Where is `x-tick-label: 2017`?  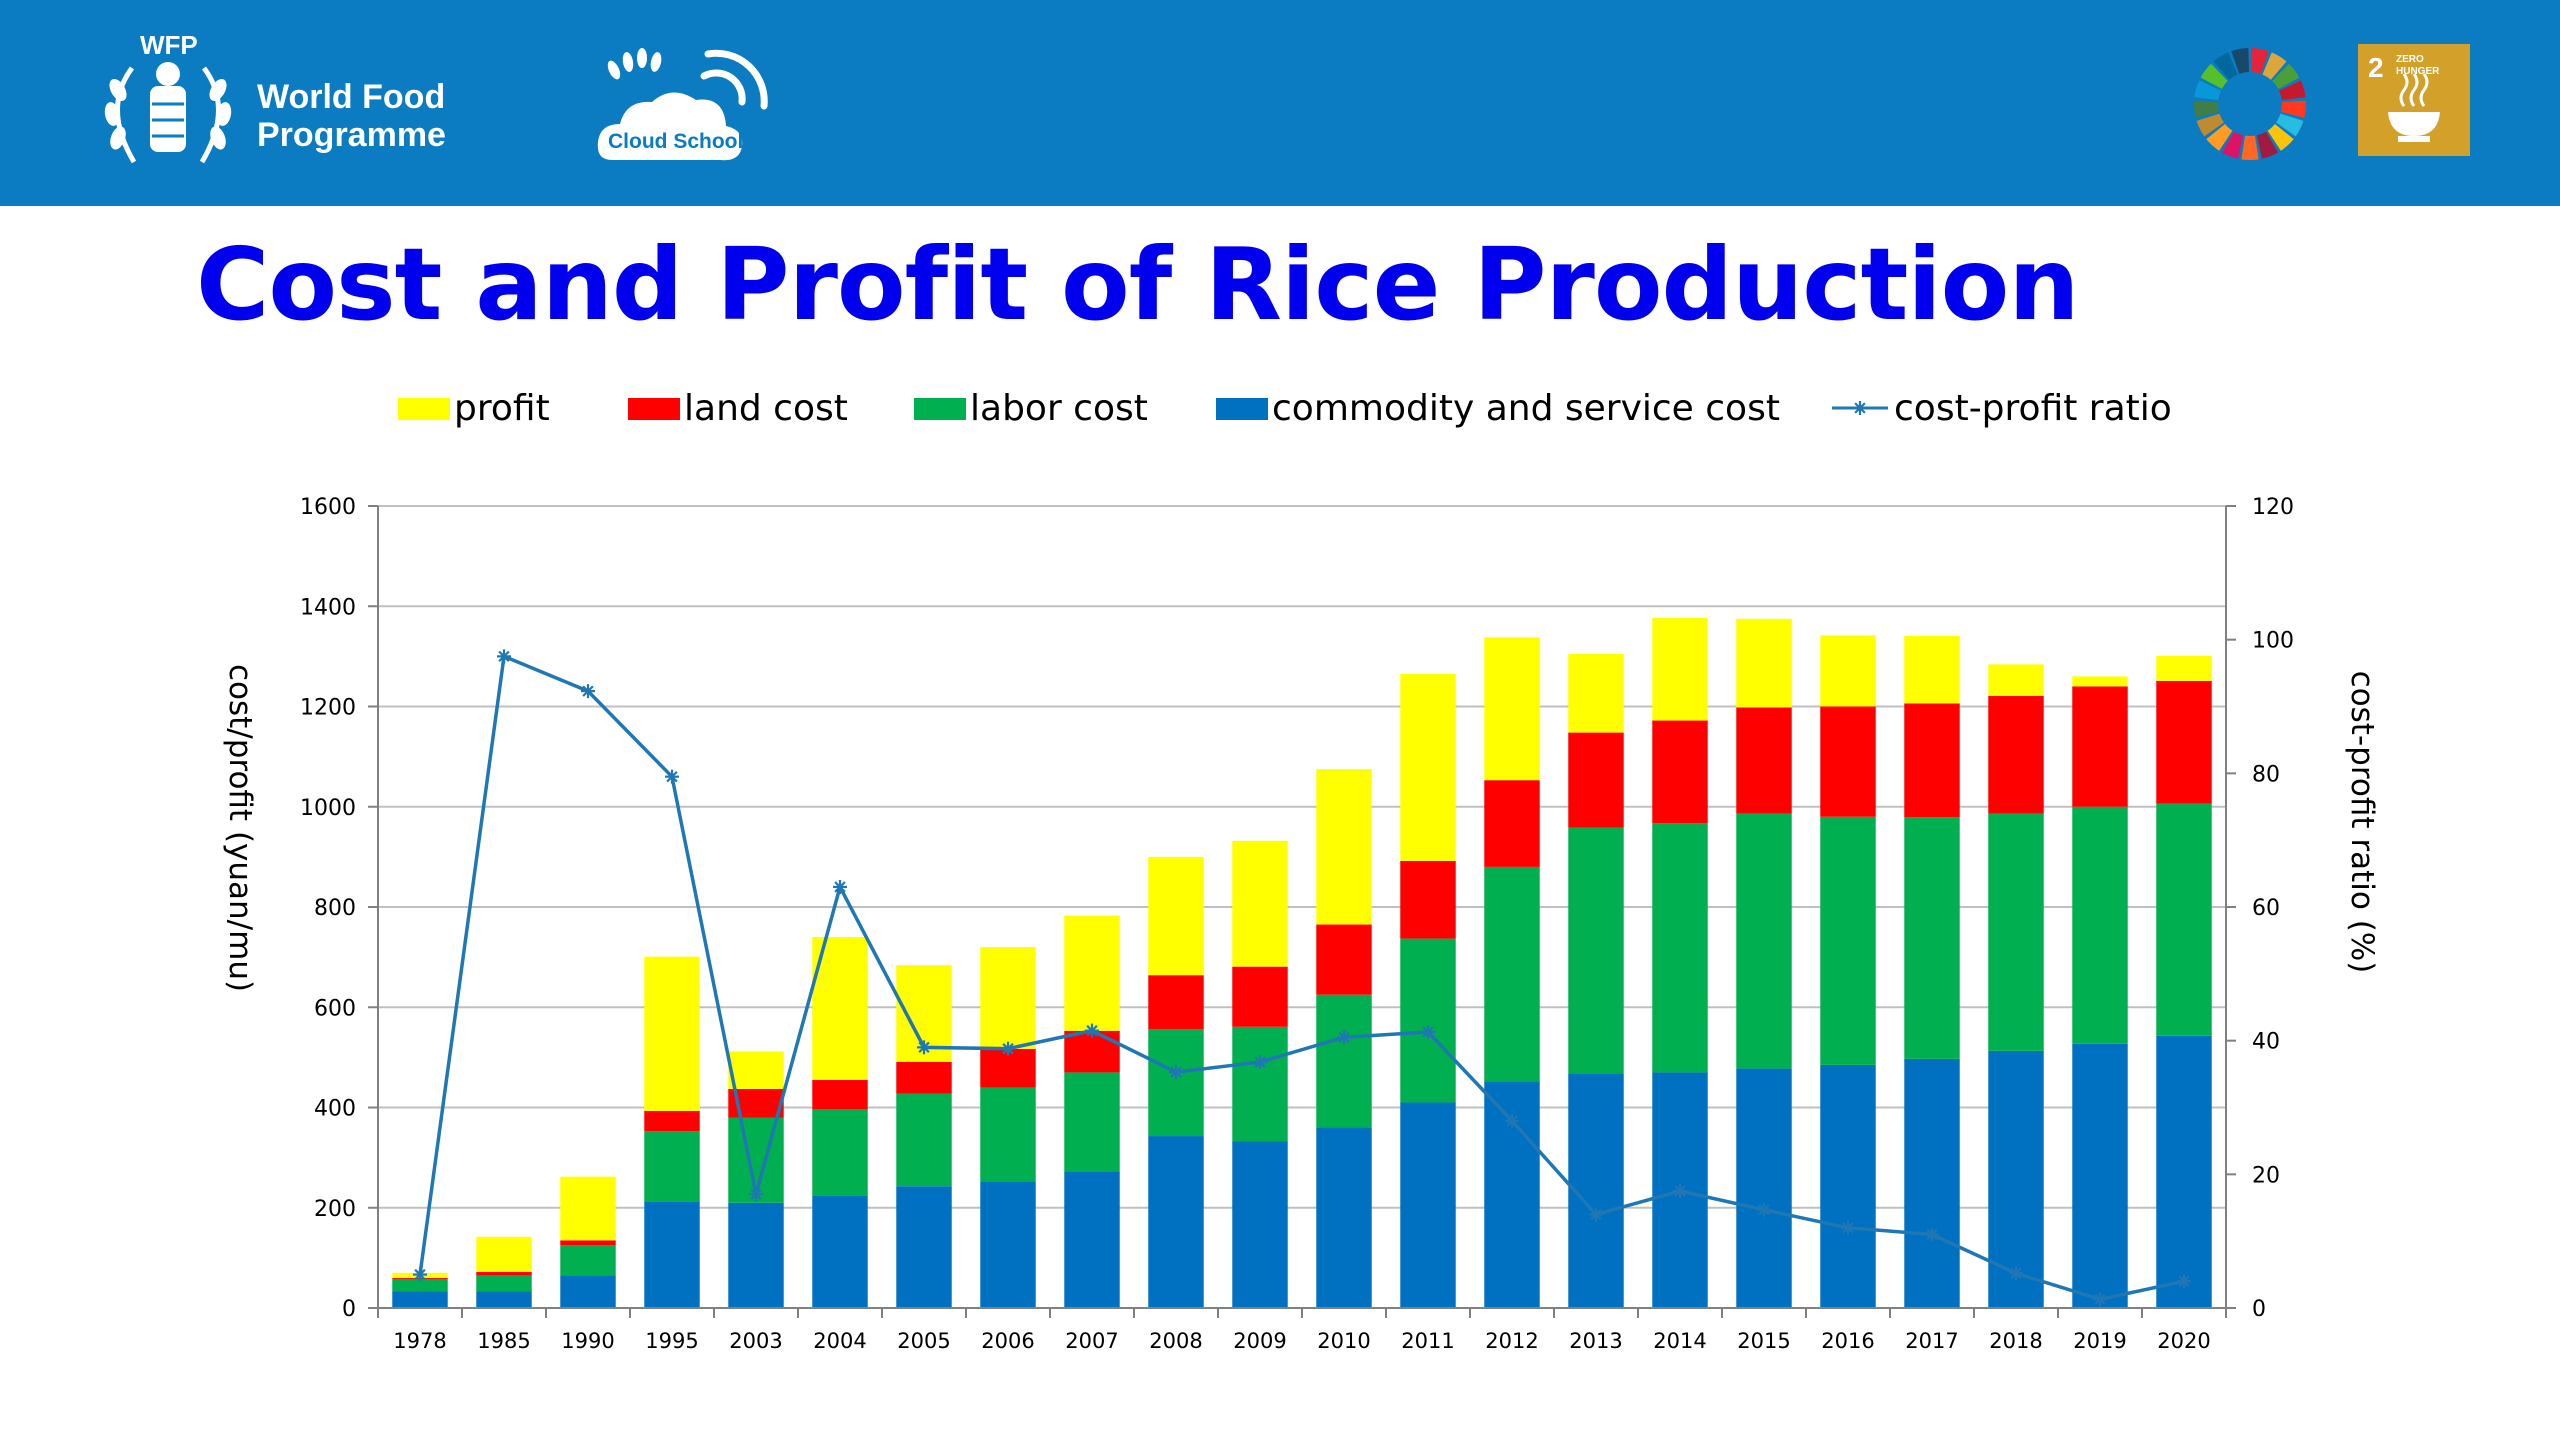 x-tick-label: 2017 is located at coordinates (1931, 1341).